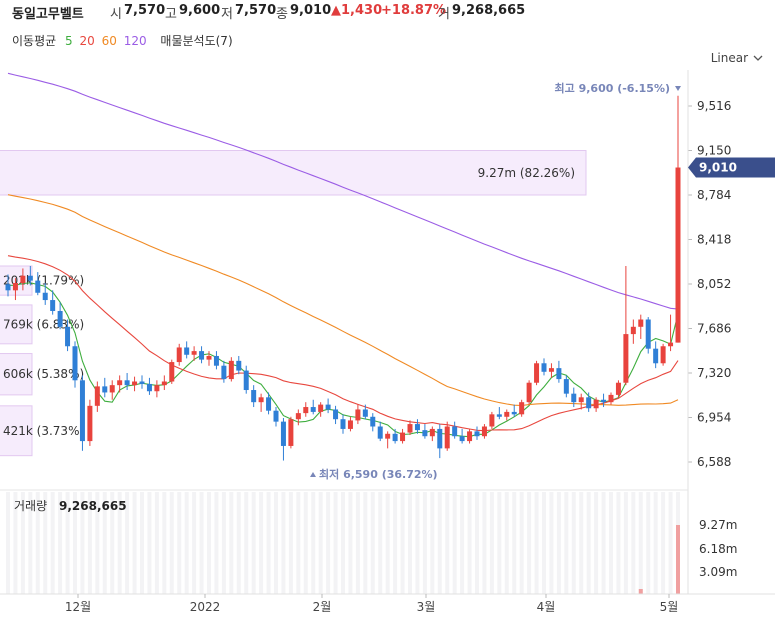  I want to click on high-marker: 최고 9,600 (-6.15%), so click(612, 88).